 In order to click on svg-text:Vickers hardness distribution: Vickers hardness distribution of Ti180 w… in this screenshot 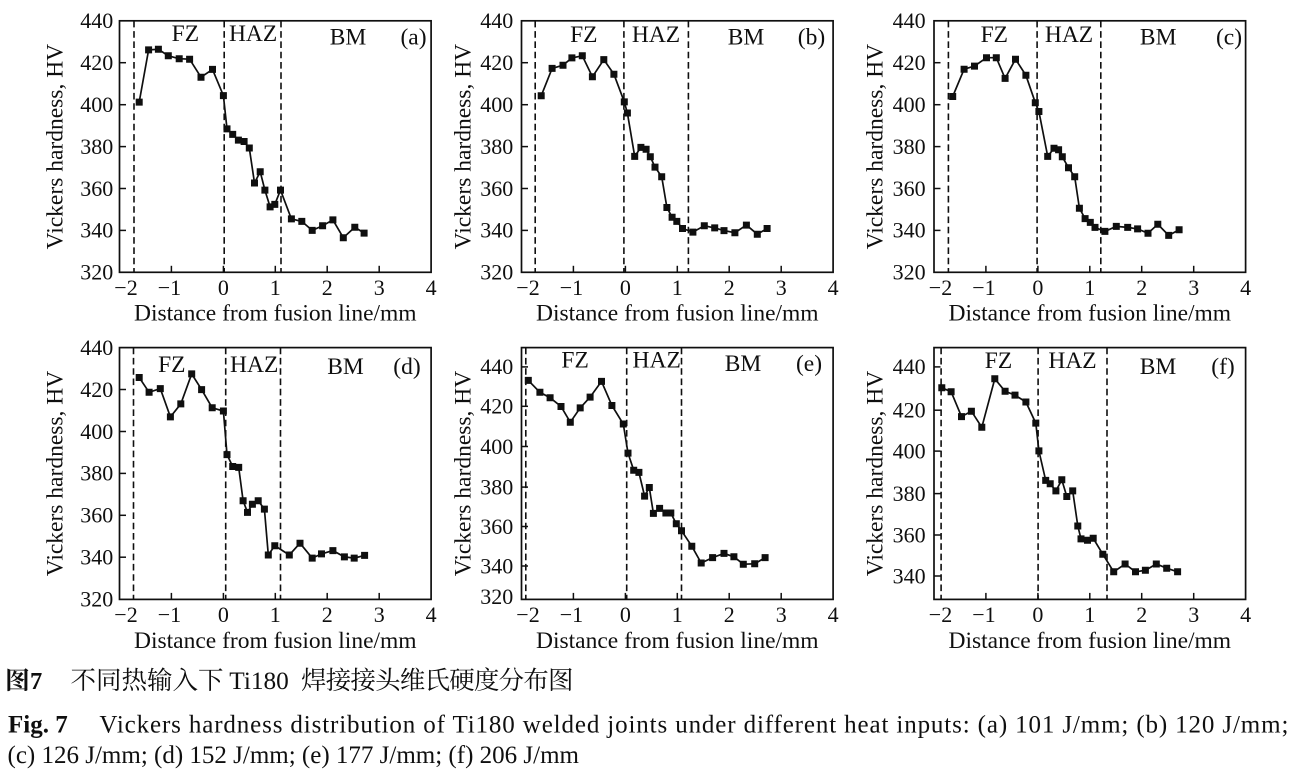, I will do `click(693, 725)`.